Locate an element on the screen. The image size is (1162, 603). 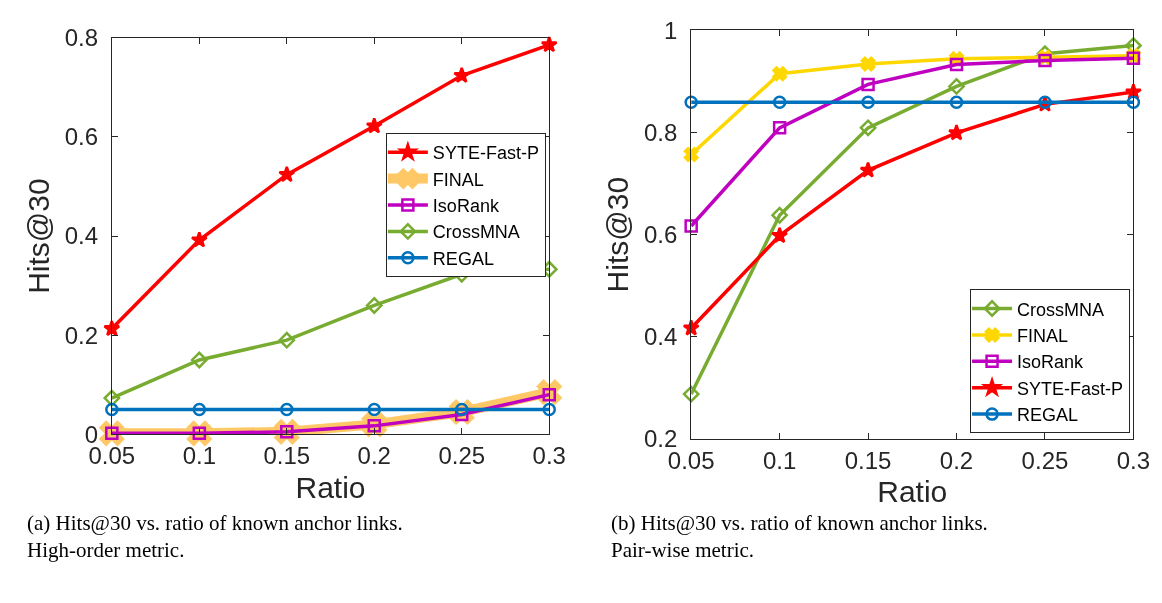
y-tick-label: 1 is located at coordinates (671, 30).